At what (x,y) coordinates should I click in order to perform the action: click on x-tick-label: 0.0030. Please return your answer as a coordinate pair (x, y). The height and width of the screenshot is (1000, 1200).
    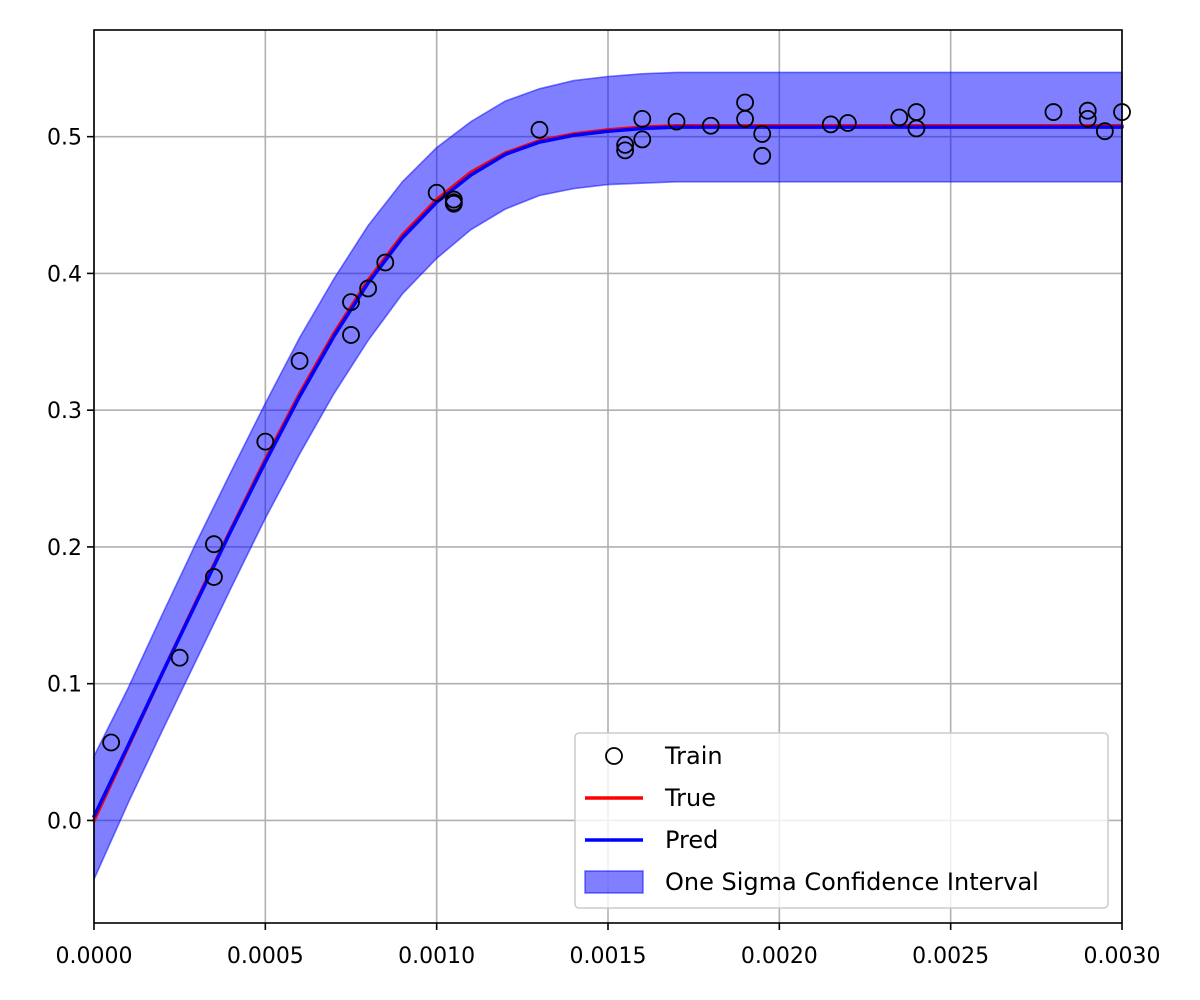
    Looking at the image, I should click on (1122, 956).